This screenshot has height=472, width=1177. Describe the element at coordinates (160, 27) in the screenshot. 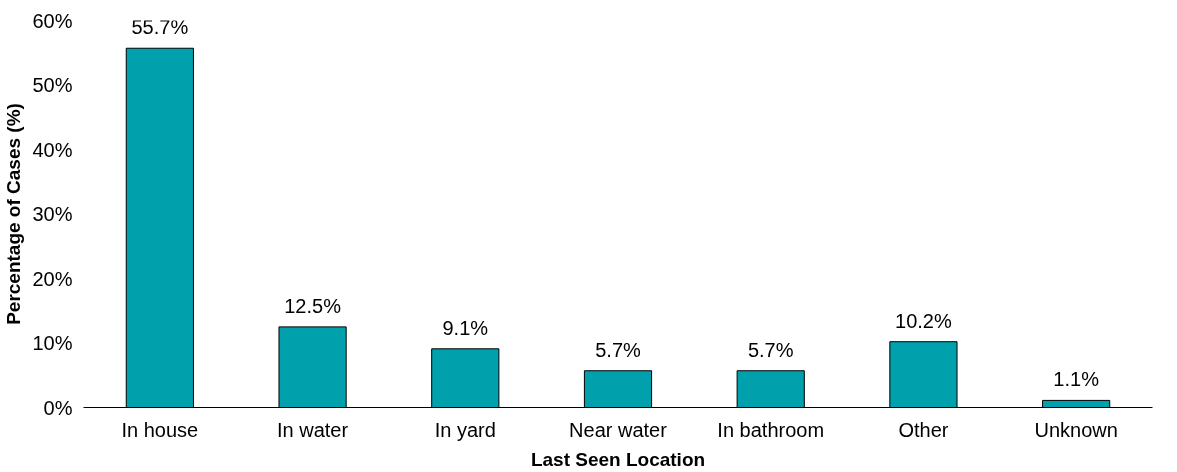

I see `data-label: 55.7%` at that location.